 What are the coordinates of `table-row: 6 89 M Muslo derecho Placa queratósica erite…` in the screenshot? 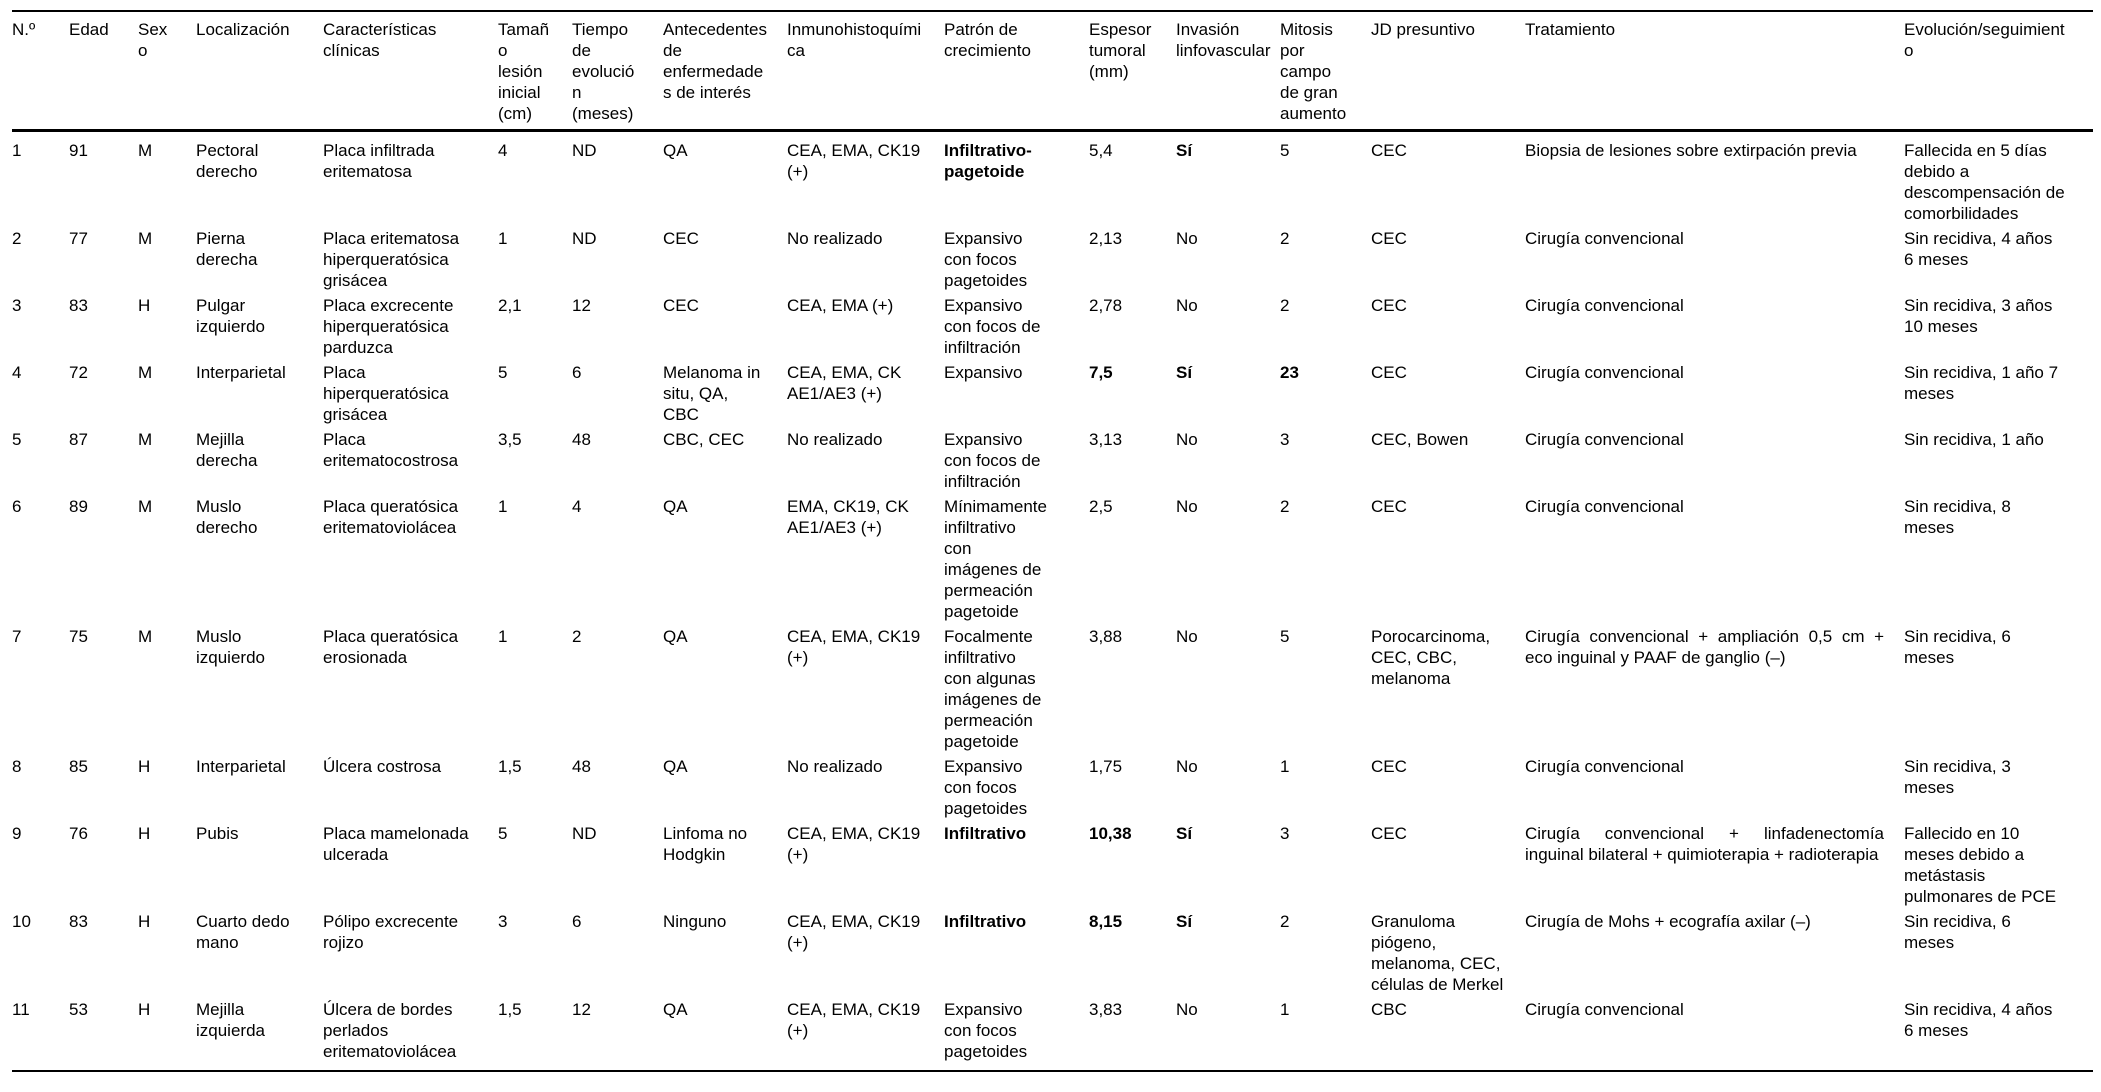 It's located at (1052, 559).